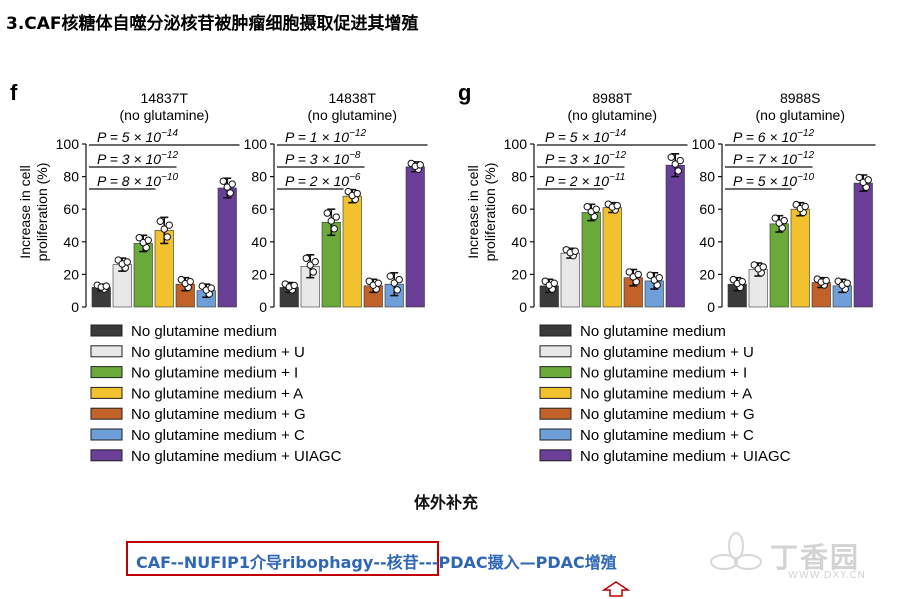 The image size is (901, 599). Describe the element at coordinates (773, 136) in the screenshot. I see `p-value-label: P = 6 × 10−12` at that location.